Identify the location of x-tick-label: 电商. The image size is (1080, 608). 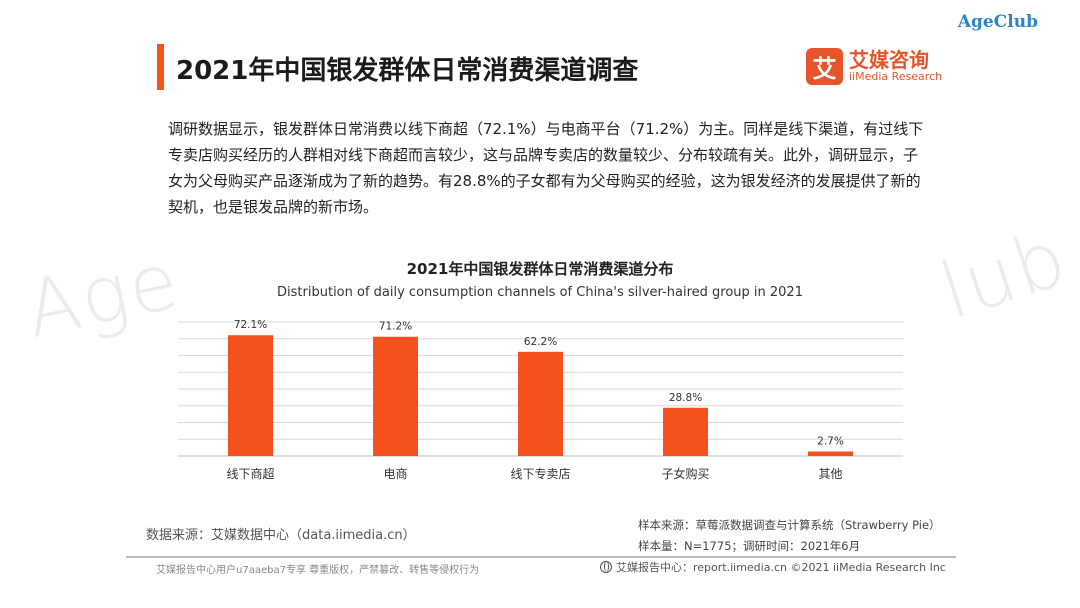
(395, 473).